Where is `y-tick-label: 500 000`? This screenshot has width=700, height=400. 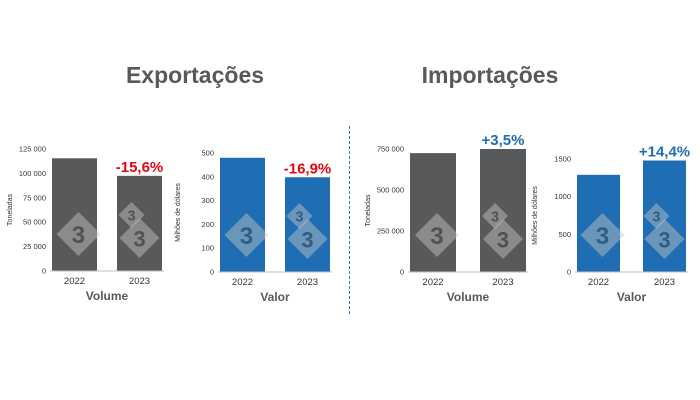
y-tick-label: 500 000 is located at coordinates (390, 190).